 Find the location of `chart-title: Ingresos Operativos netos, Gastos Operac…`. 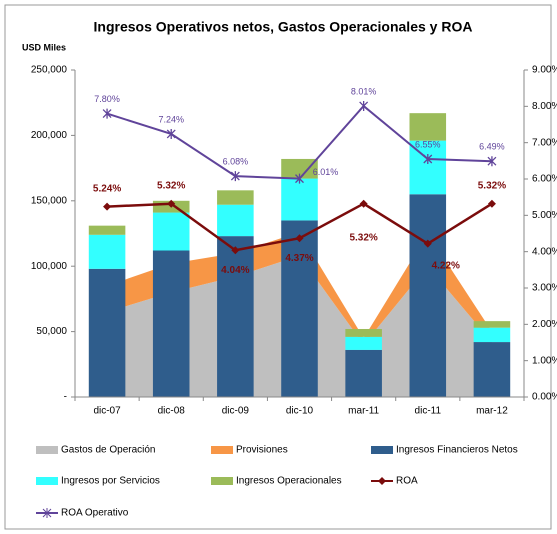

chart-title: Ingresos Operativos netos, Gastos Operac… is located at coordinates (283, 27).